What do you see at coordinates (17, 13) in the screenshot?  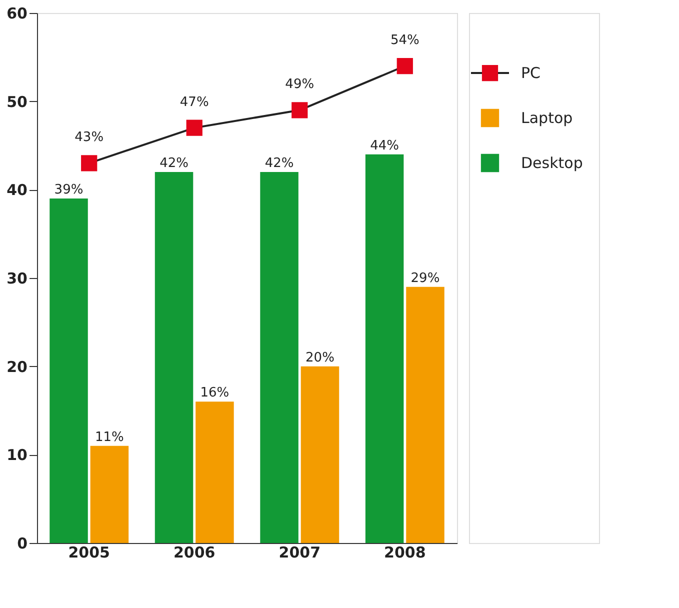 I see `y-tick-label: 60` at bounding box center [17, 13].